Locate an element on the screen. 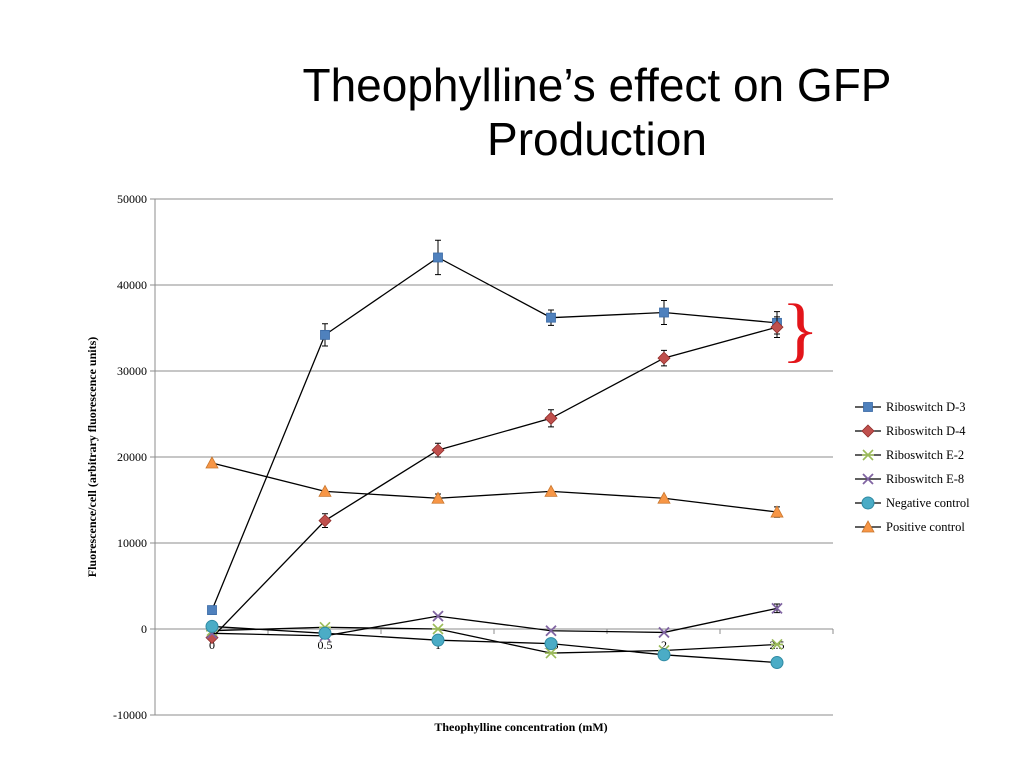  slide-title-line-2: Production is located at coordinates (597, 139).